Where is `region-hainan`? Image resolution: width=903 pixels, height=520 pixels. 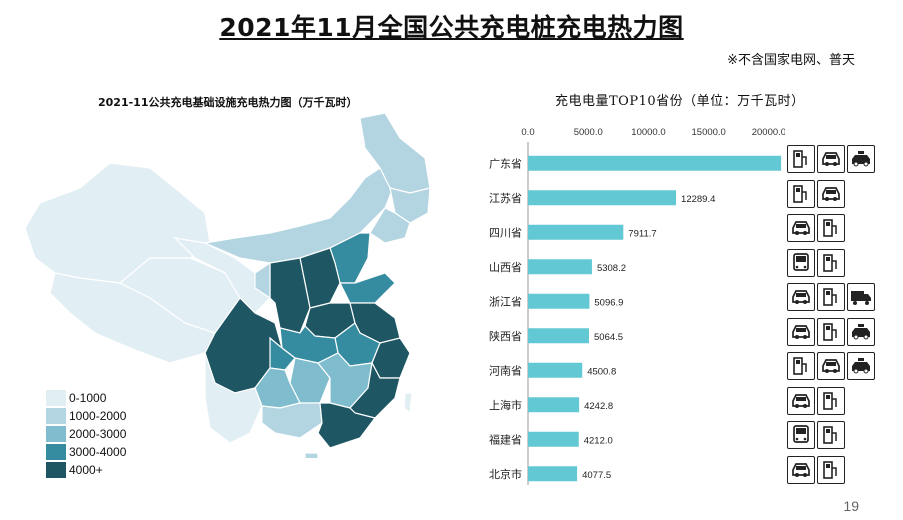 region-hainan is located at coordinates (311, 455).